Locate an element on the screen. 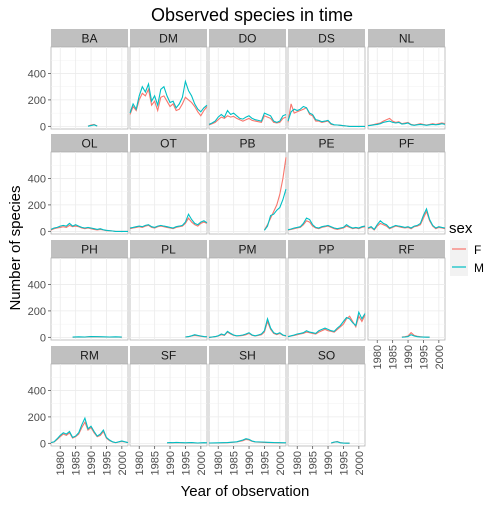 The height and width of the screenshot is (509, 504). facet-ds: DS is located at coordinates (326, 84).